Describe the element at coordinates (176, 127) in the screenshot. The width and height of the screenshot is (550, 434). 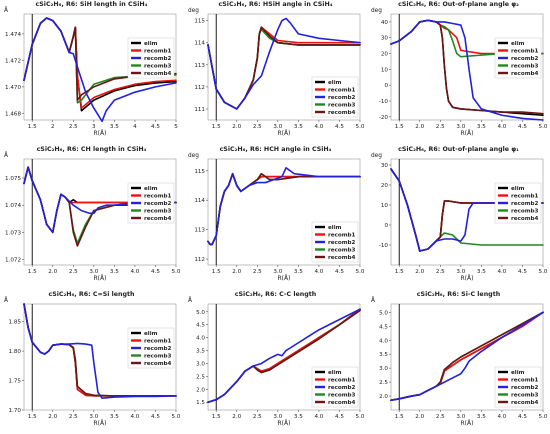
I see `x-tick-label: 5` at that location.